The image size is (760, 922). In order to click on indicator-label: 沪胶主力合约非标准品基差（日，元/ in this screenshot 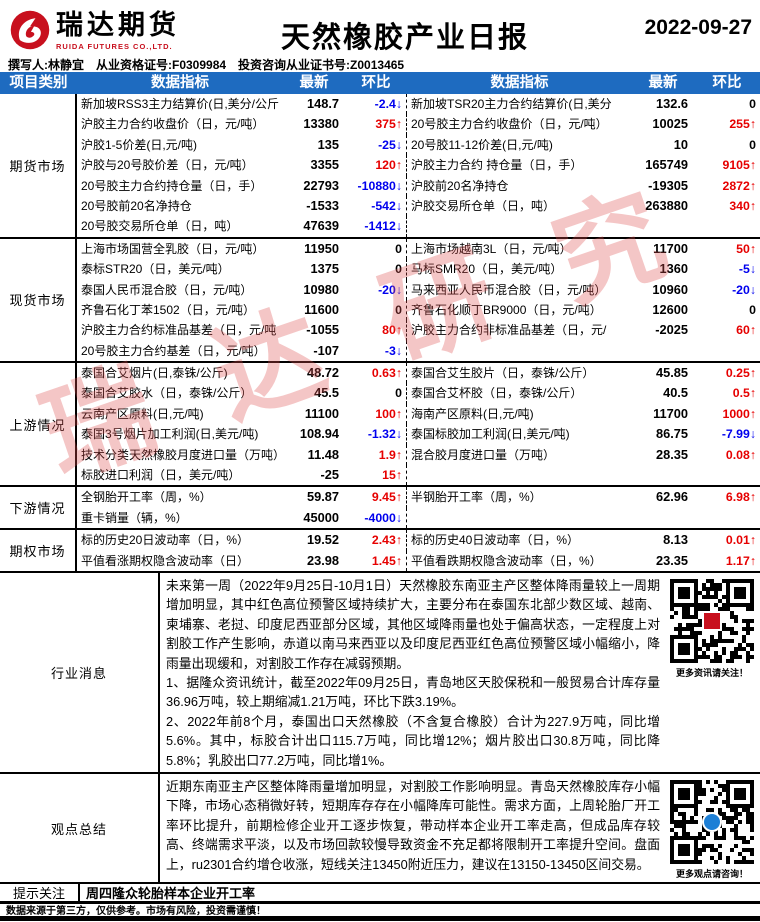, I will do `click(509, 330)`.